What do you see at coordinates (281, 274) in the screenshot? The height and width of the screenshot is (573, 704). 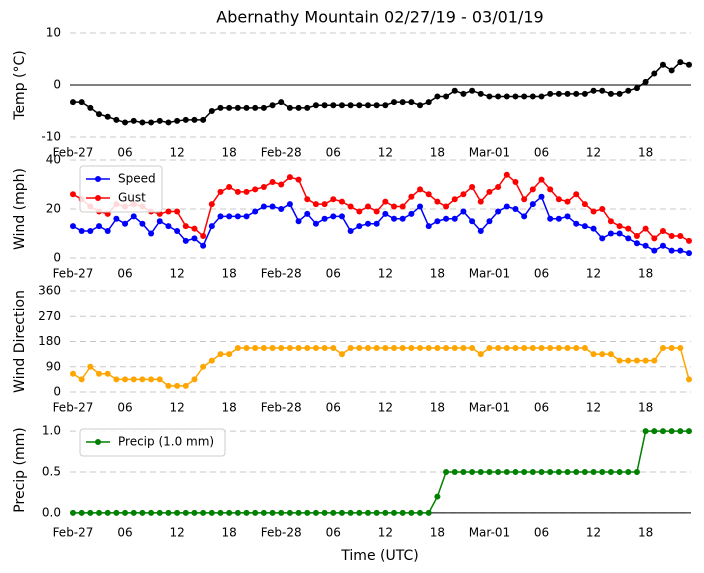 I see `x-tick-label: Feb-28` at bounding box center [281, 274].